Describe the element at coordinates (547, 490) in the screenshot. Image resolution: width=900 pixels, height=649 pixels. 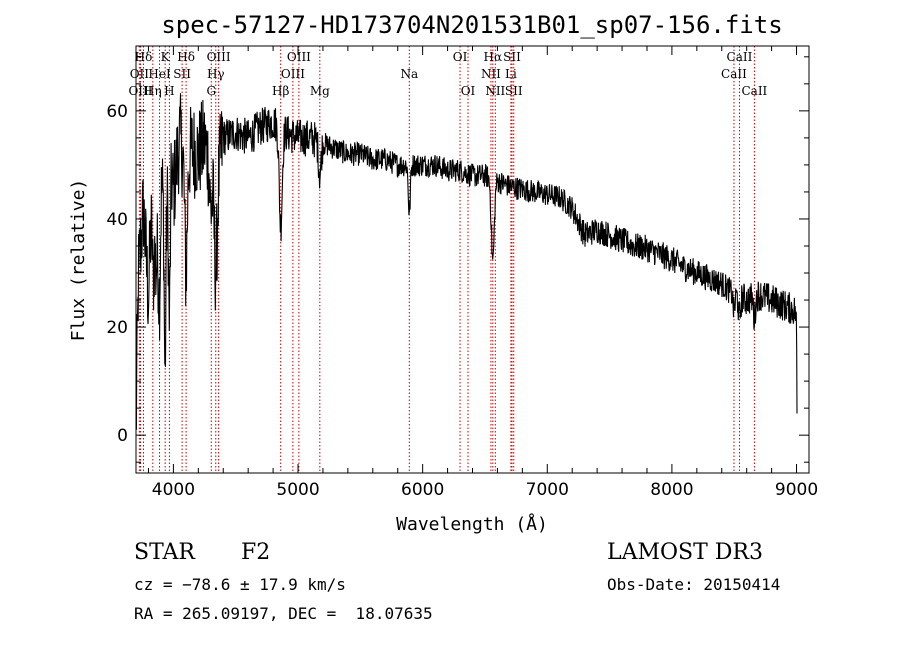
I see `x-tick-label: 7000` at that location.